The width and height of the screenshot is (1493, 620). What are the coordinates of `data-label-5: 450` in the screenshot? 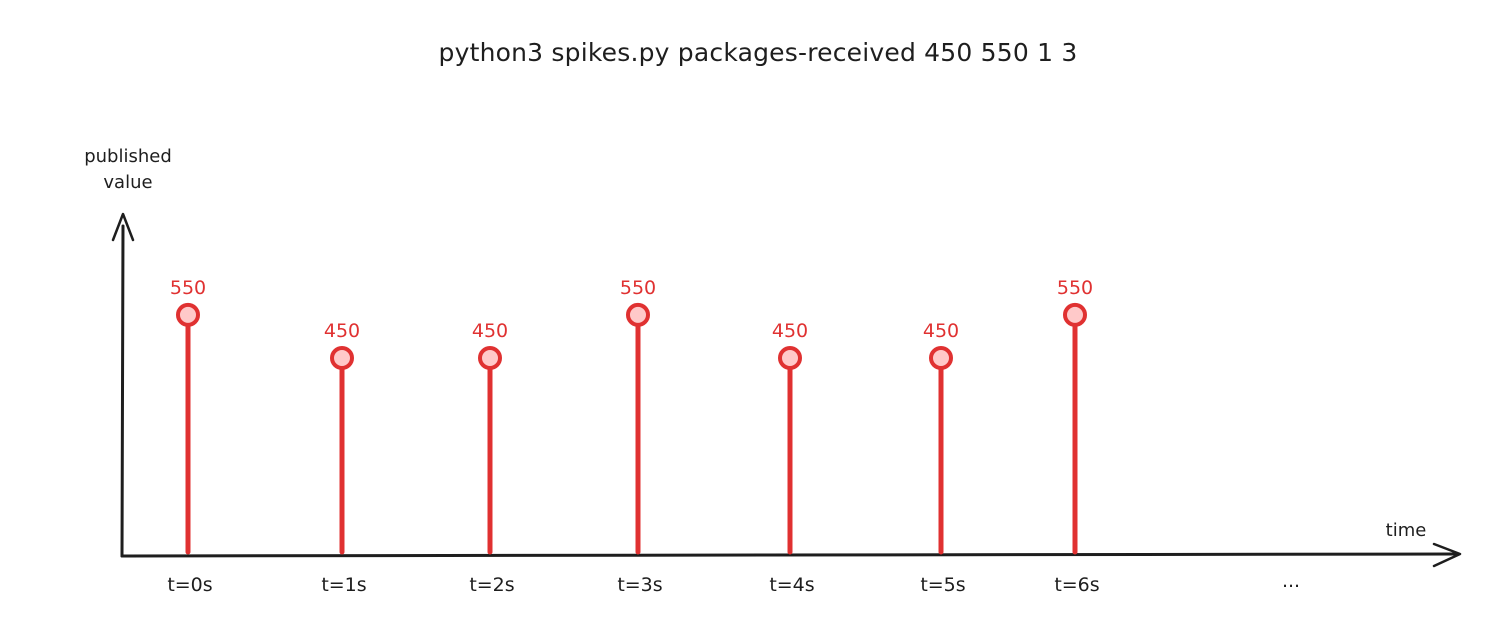 It's located at (941, 331).